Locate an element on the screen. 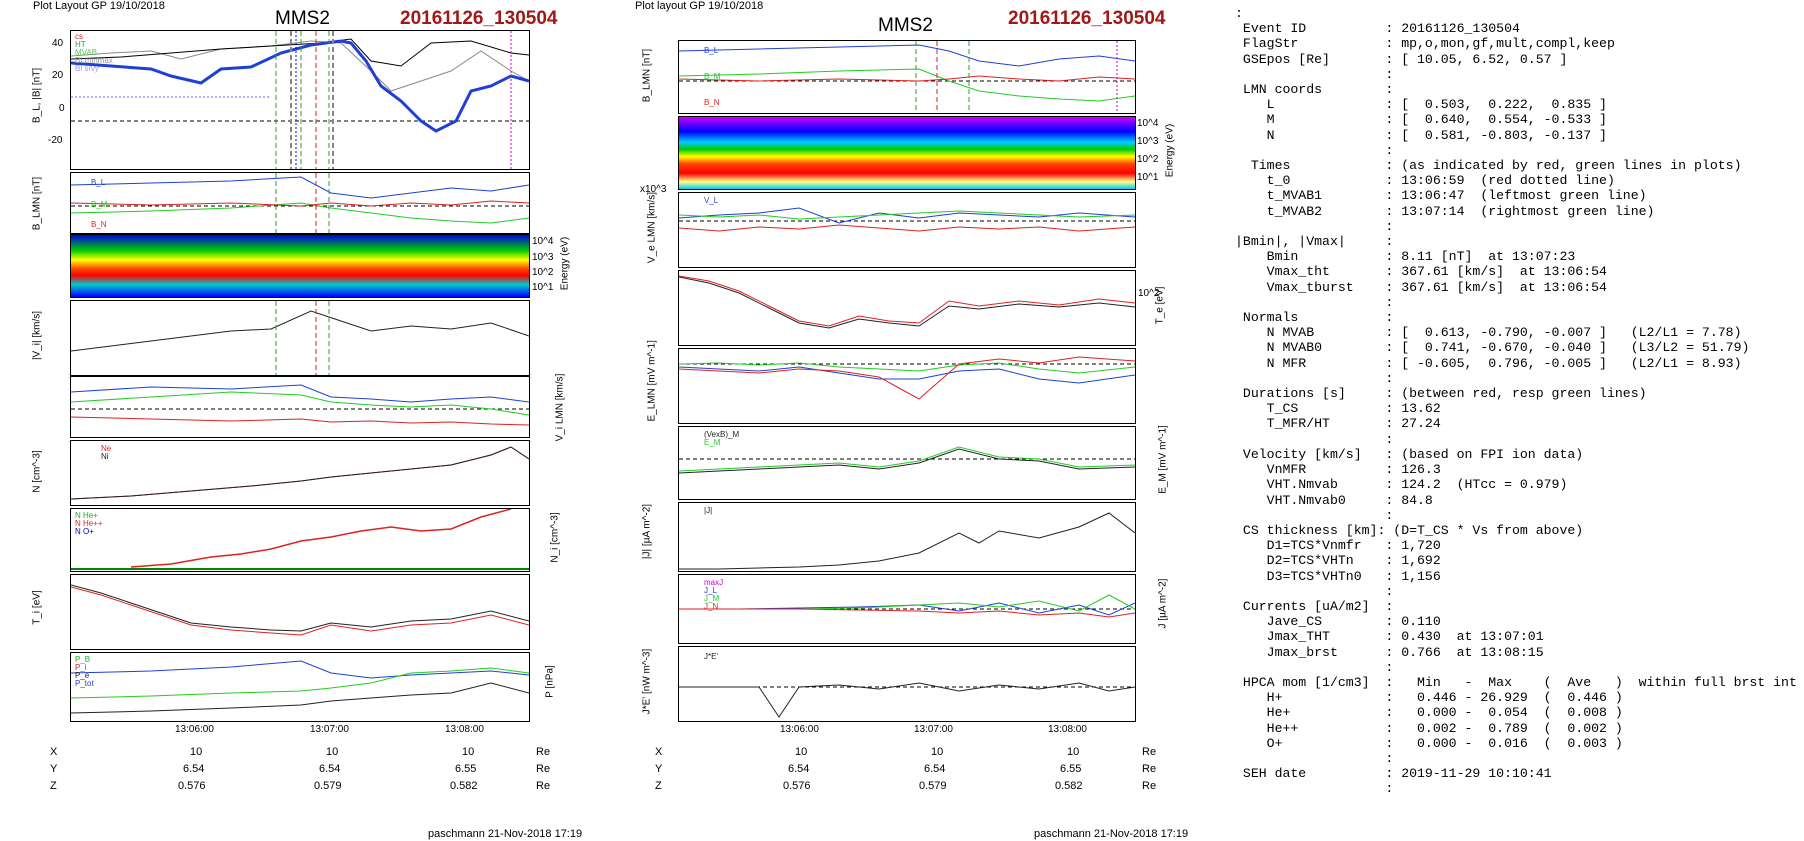 This screenshot has height=841, width=1804. orbit-z-label: Z is located at coordinates (53, 786).